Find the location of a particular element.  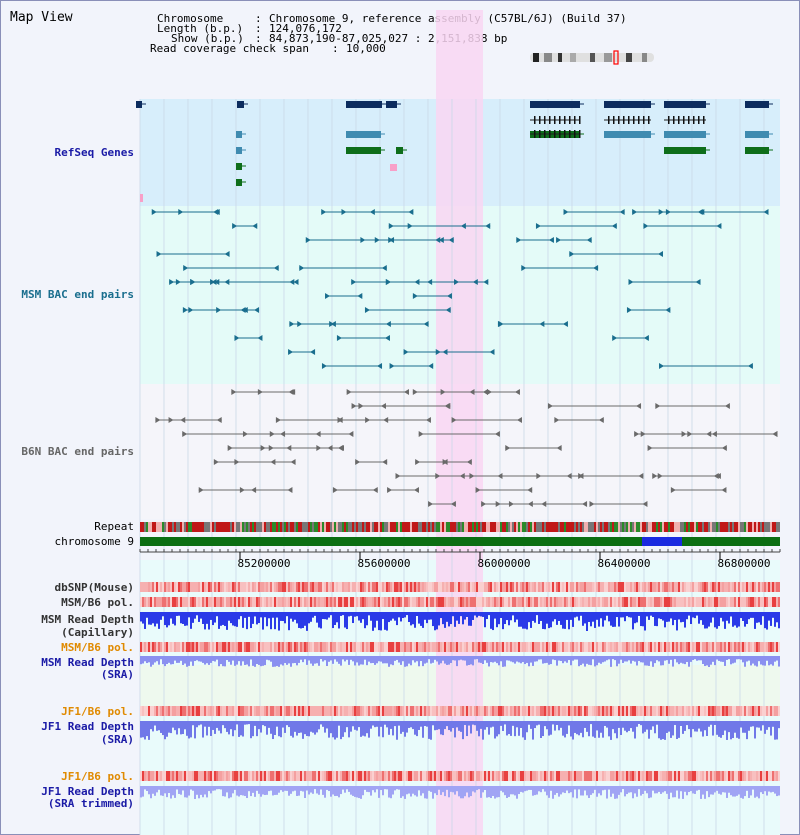

chromosome-track-label: chromosome 9 is located at coordinates (94, 541).